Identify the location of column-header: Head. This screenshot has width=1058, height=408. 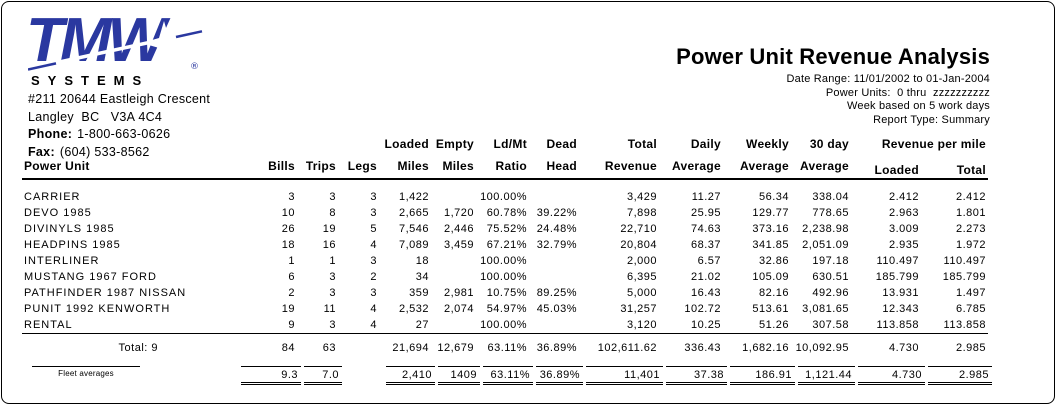
(554, 165).